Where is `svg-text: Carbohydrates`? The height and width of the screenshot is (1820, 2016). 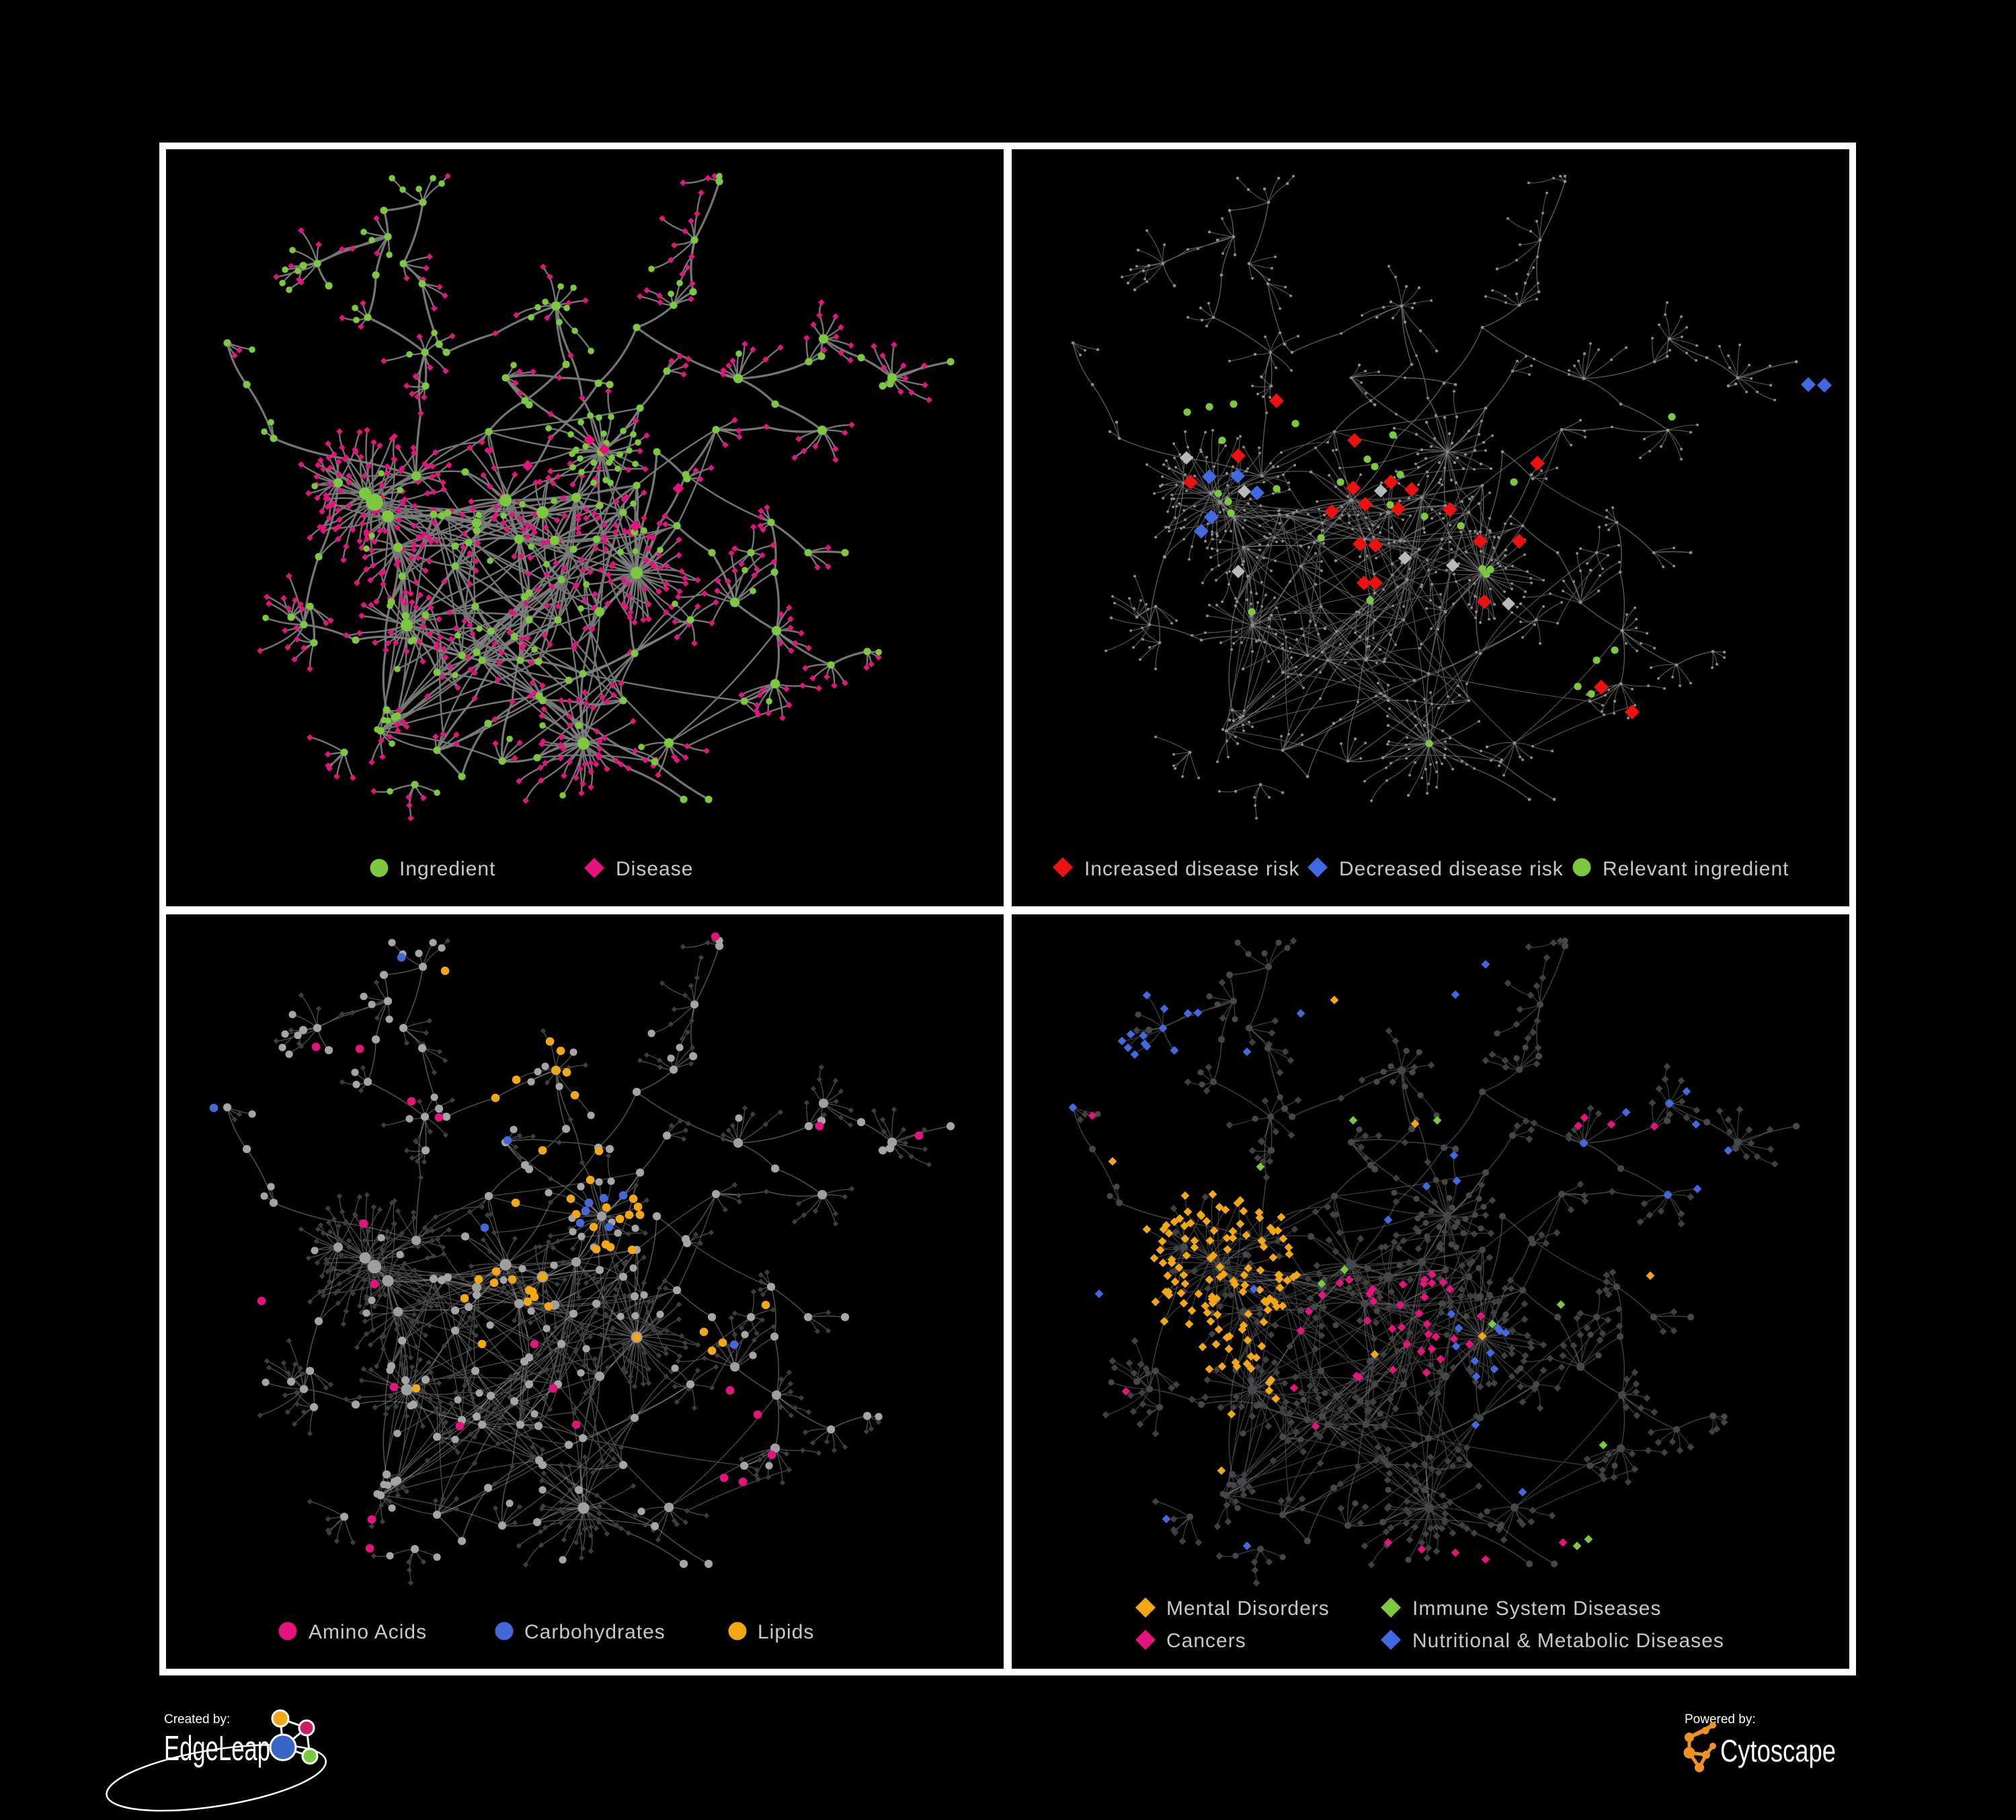 svg-text: Carbohydrates is located at coordinates (595, 1632).